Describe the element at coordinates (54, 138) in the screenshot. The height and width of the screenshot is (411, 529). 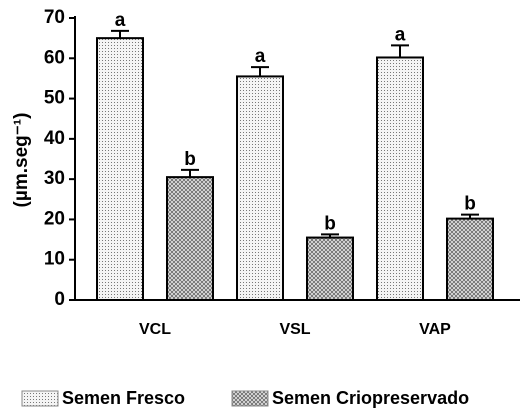
I see `y-tick-label: 40` at that location.